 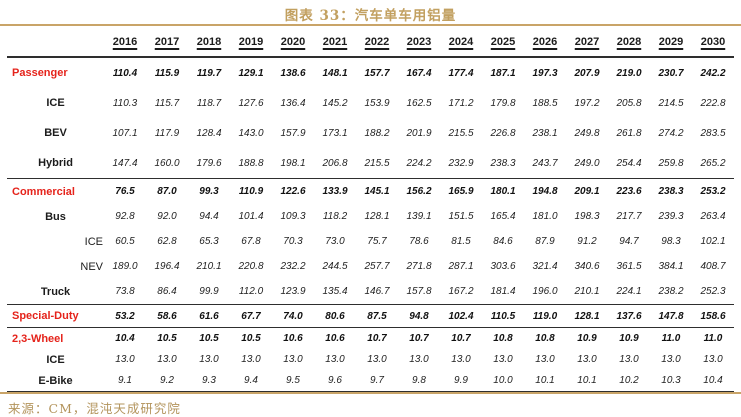 I want to click on value-cell-e-bike-2023: 9.8, so click(x=419, y=380).